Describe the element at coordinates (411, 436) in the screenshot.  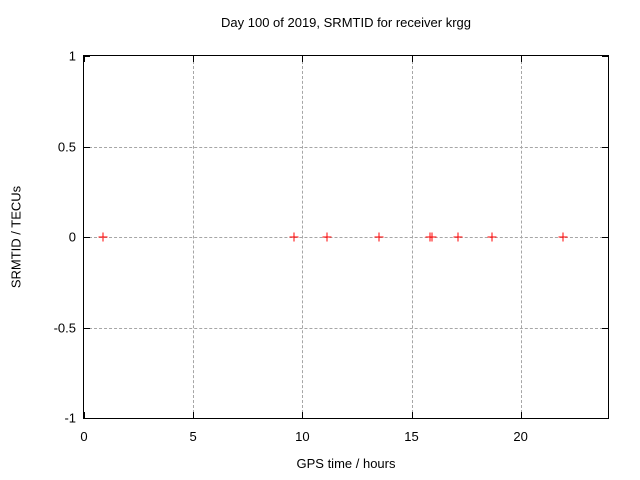
I see `x-tick-label: 15` at that location.